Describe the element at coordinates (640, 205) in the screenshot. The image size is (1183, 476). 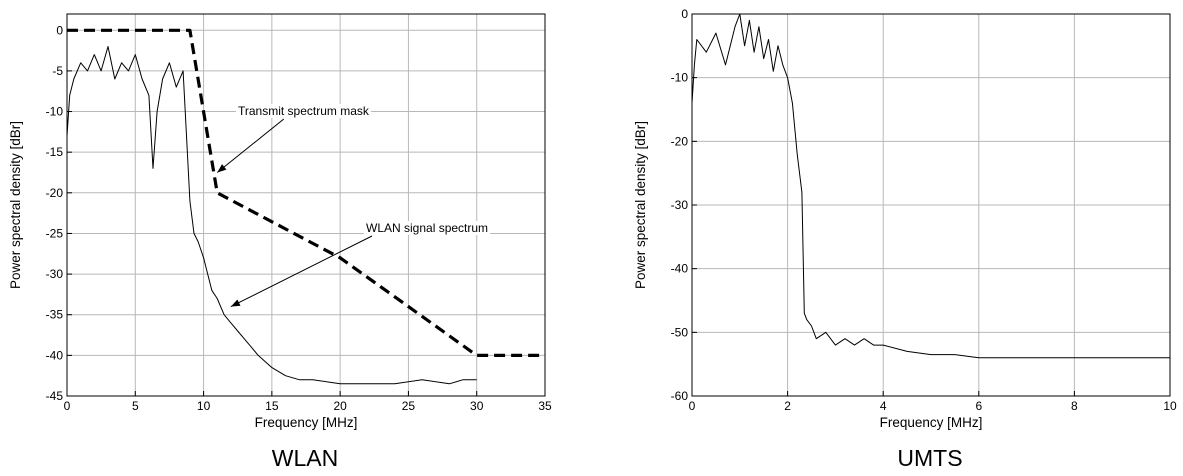
I see `umts-y-axis-label: Power spectral density [dBr]` at that location.